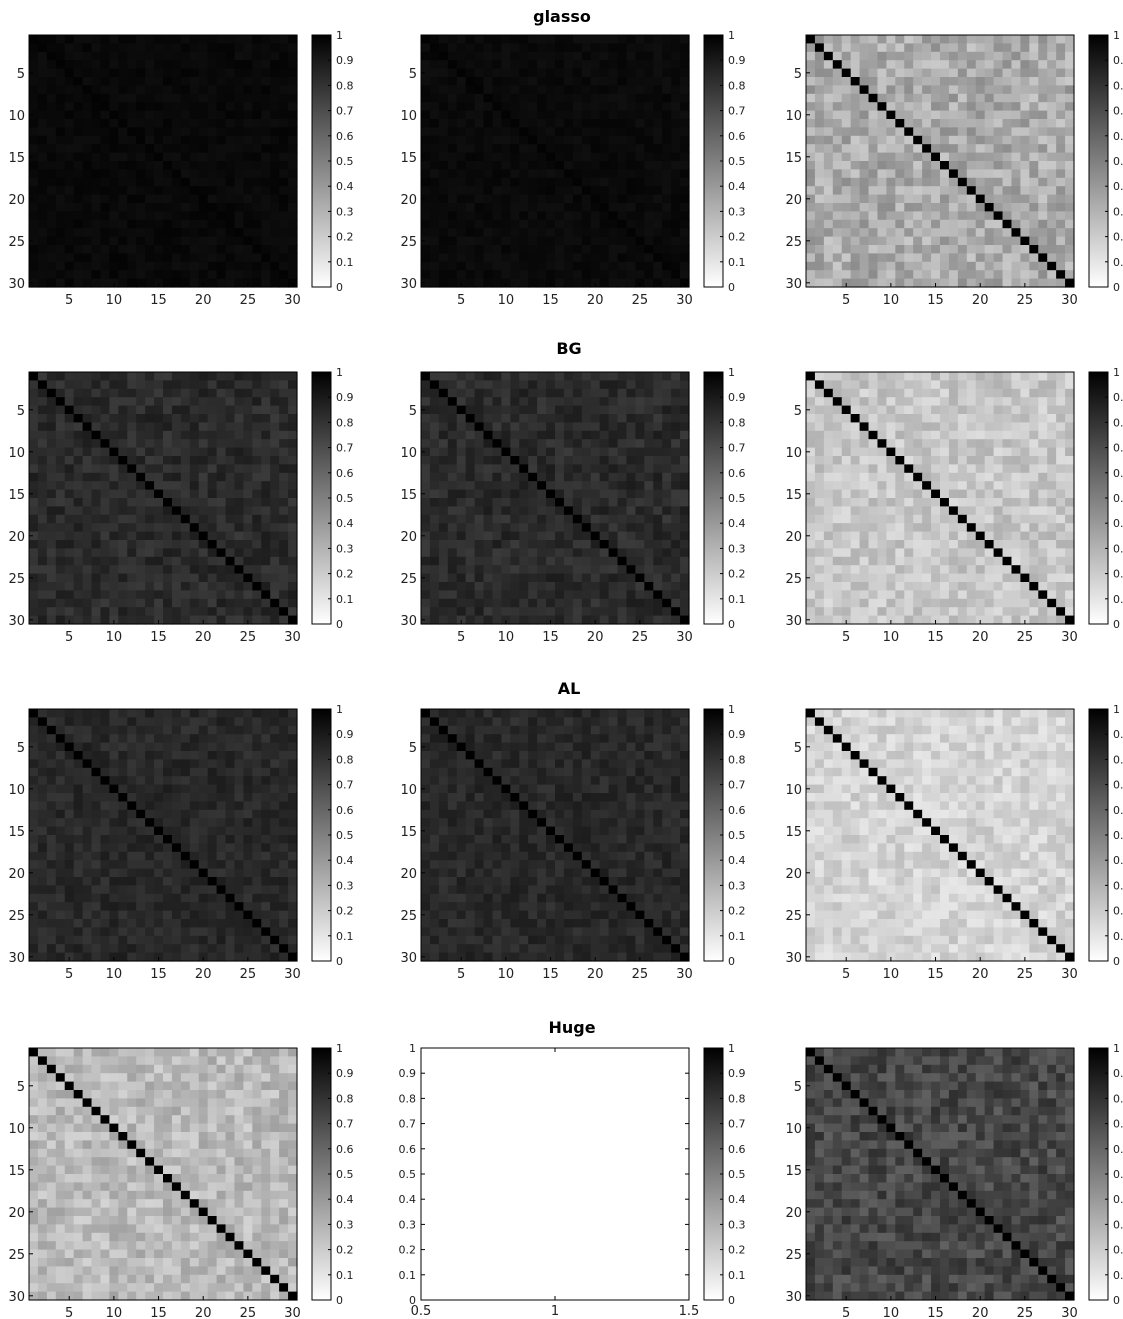  Describe the element at coordinates (16, 158) in the screenshot. I see `y-tick-label: 15` at that location.